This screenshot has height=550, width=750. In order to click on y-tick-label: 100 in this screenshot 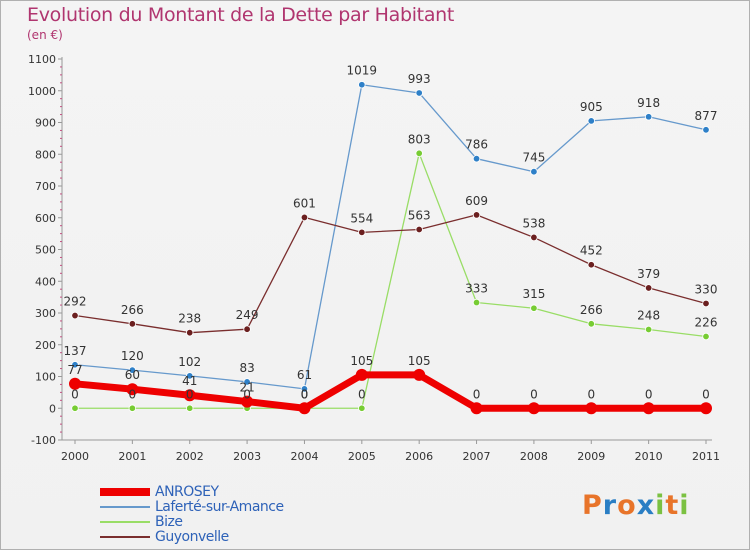, I will do `click(45, 377)`.